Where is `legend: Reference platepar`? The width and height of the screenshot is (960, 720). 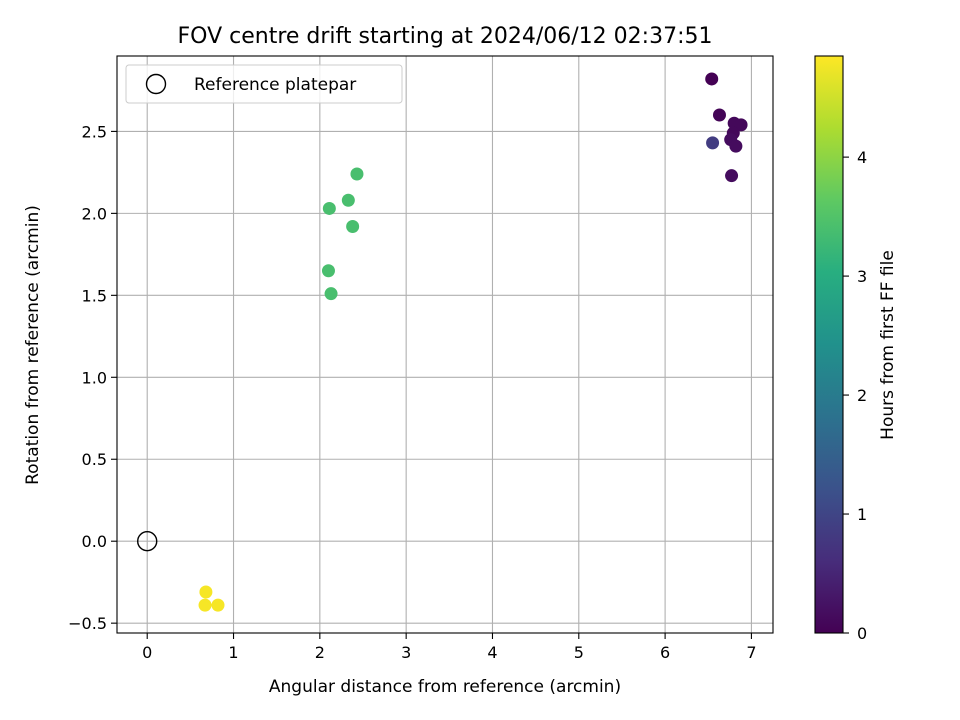
legend: Reference platepar is located at coordinates (264, 84).